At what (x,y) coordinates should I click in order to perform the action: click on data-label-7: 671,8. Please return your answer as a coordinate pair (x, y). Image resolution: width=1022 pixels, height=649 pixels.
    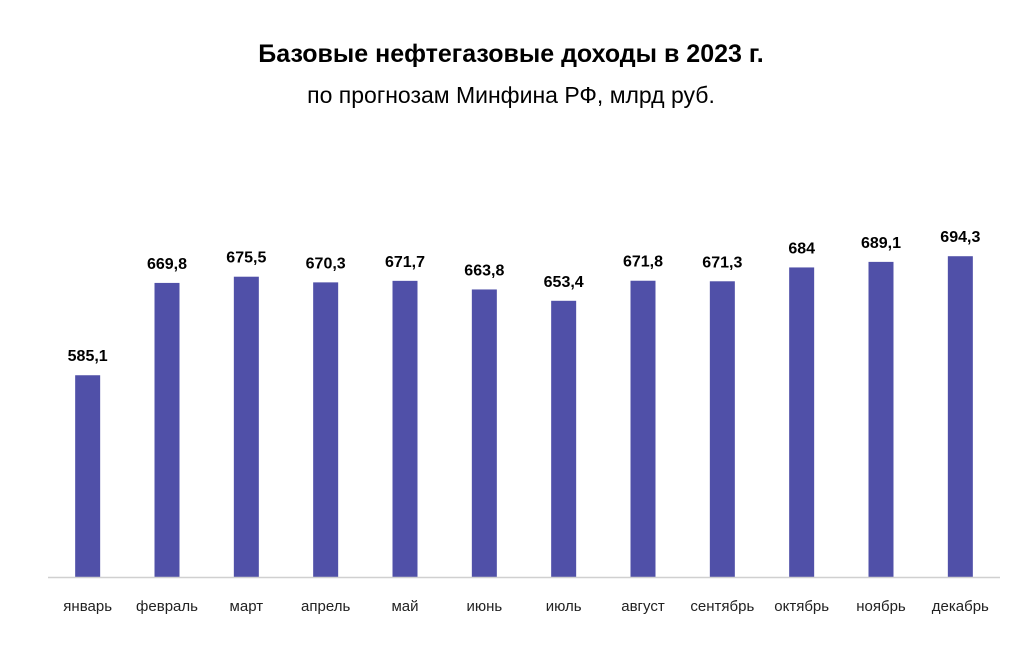
    Looking at the image, I should click on (643, 262).